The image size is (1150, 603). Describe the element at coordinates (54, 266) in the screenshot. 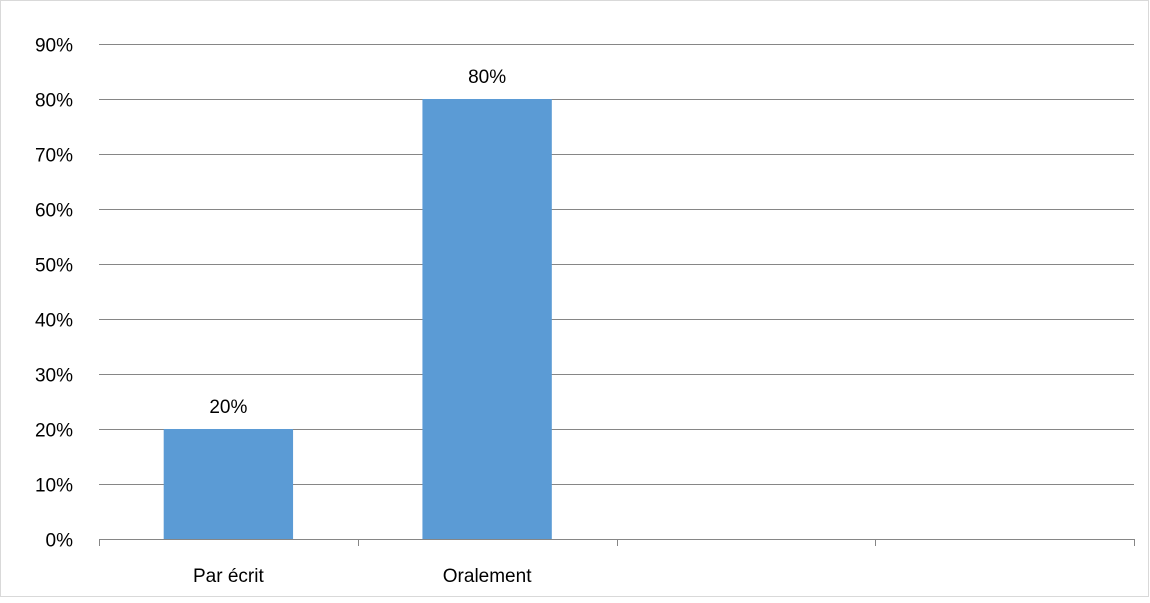

I see `y-tick-label: 50%` at that location.